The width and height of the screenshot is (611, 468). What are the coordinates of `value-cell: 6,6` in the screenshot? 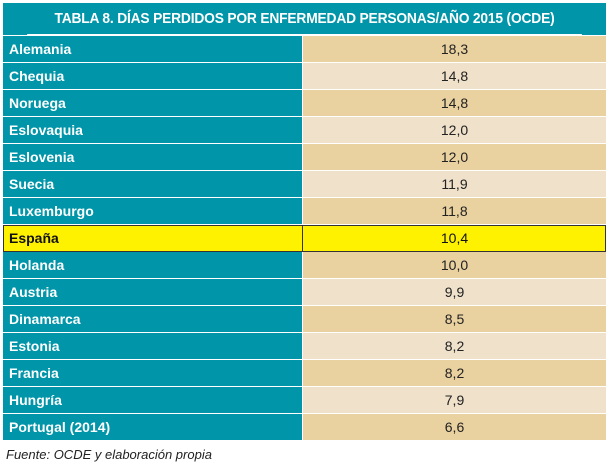 It's located at (454, 427).